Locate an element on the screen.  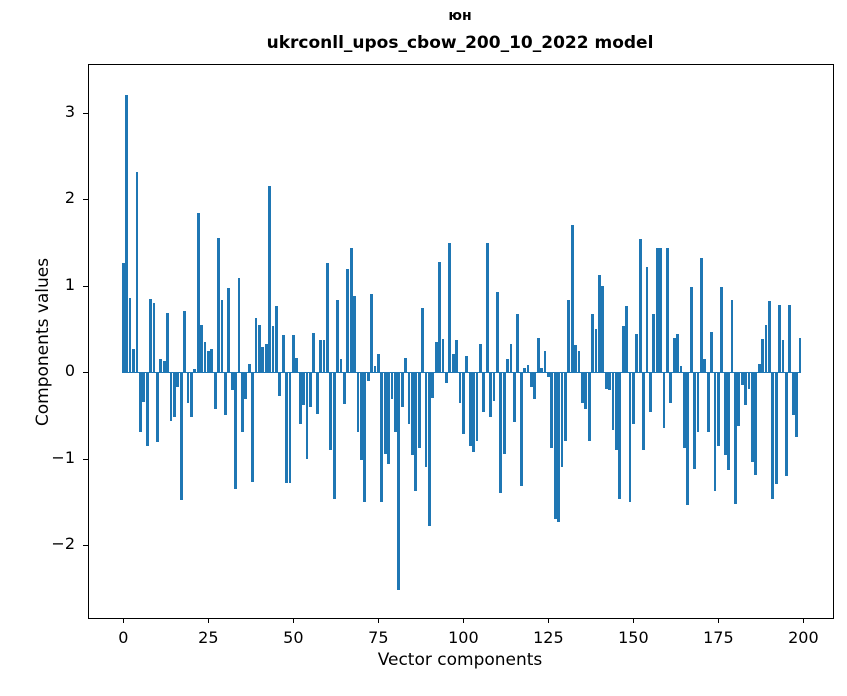
x-tick-label: 0 is located at coordinates (123, 637).